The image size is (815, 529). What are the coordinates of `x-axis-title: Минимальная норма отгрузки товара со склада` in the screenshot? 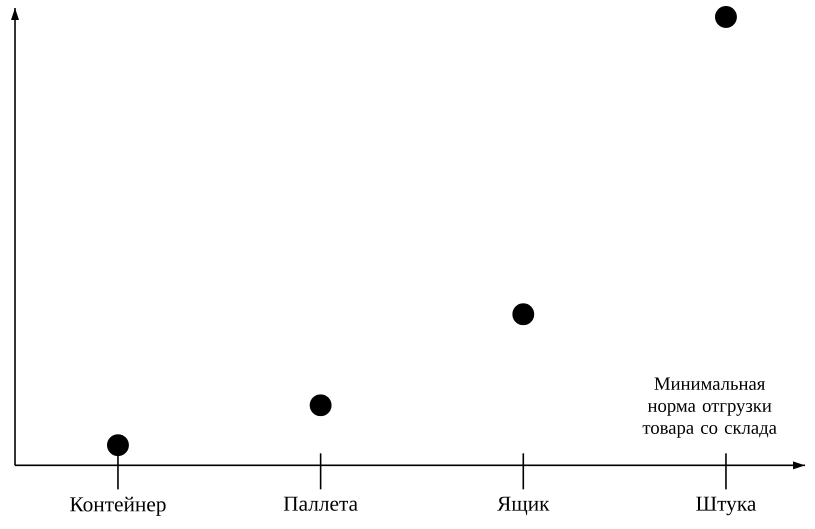 It's located at (709, 407).